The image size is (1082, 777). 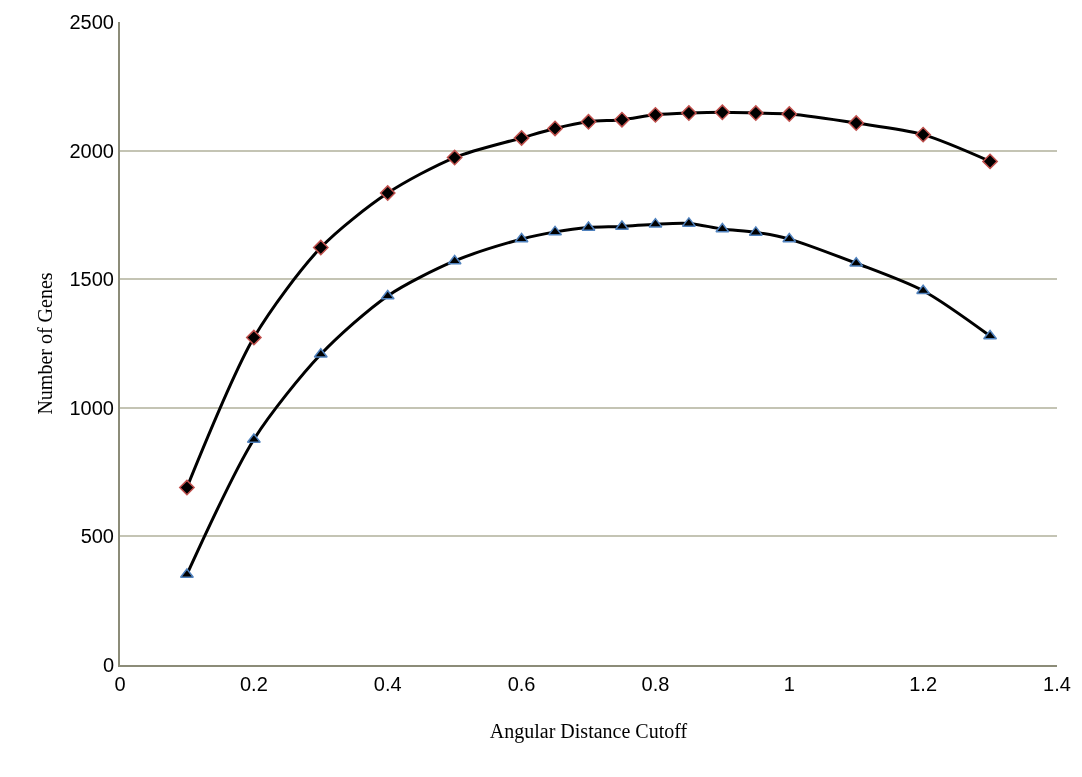 What do you see at coordinates (789, 684) in the screenshot?
I see `x-tick-label: 1` at bounding box center [789, 684].